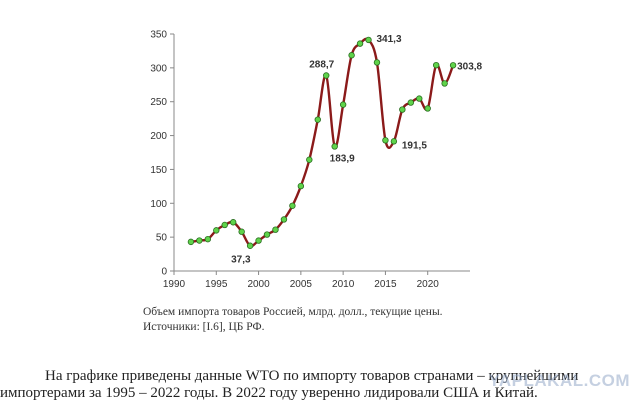 The width and height of the screenshot is (640, 411). What do you see at coordinates (158, 204) in the screenshot?
I see `y-tick-label: 100` at bounding box center [158, 204].